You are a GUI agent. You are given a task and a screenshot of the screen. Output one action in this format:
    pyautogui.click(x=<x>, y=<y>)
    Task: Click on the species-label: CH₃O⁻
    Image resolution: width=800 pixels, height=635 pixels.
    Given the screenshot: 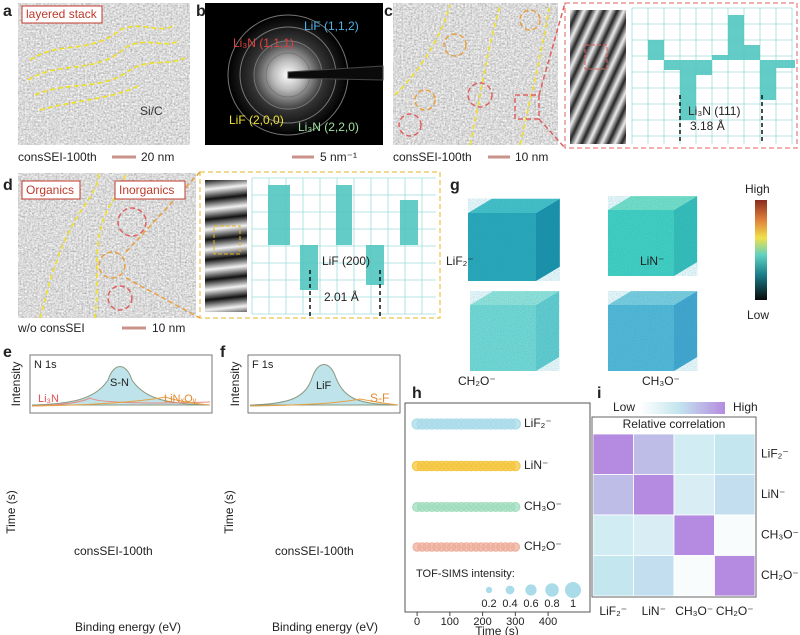 What is the action you would take?
    pyautogui.click(x=661, y=381)
    